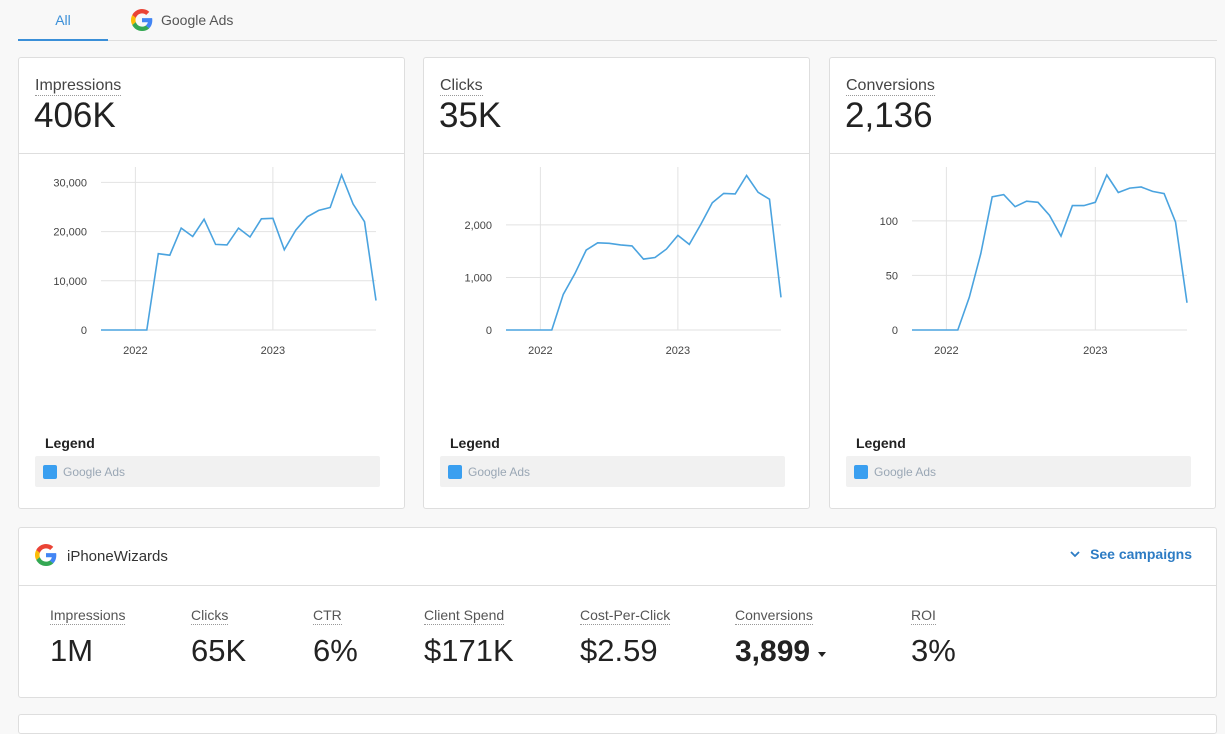 Image resolution: width=1225 pixels, height=734 pixels. Describe the element at coordinates (470, 115) in the screenshot. I see `card-value: 35K` at that location.